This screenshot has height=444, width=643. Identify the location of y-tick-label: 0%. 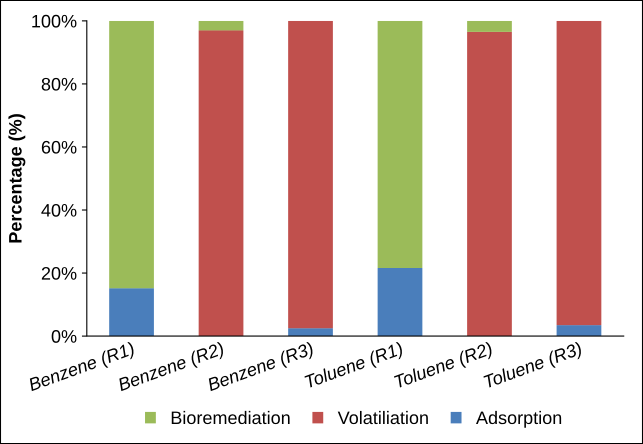
(64, 336).